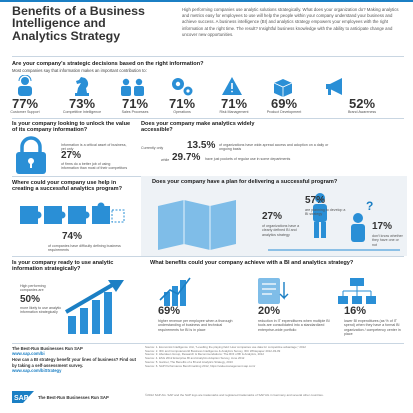 The image size is (413, 413). I want to click on section3-text2-before: while, so click(165, 160).